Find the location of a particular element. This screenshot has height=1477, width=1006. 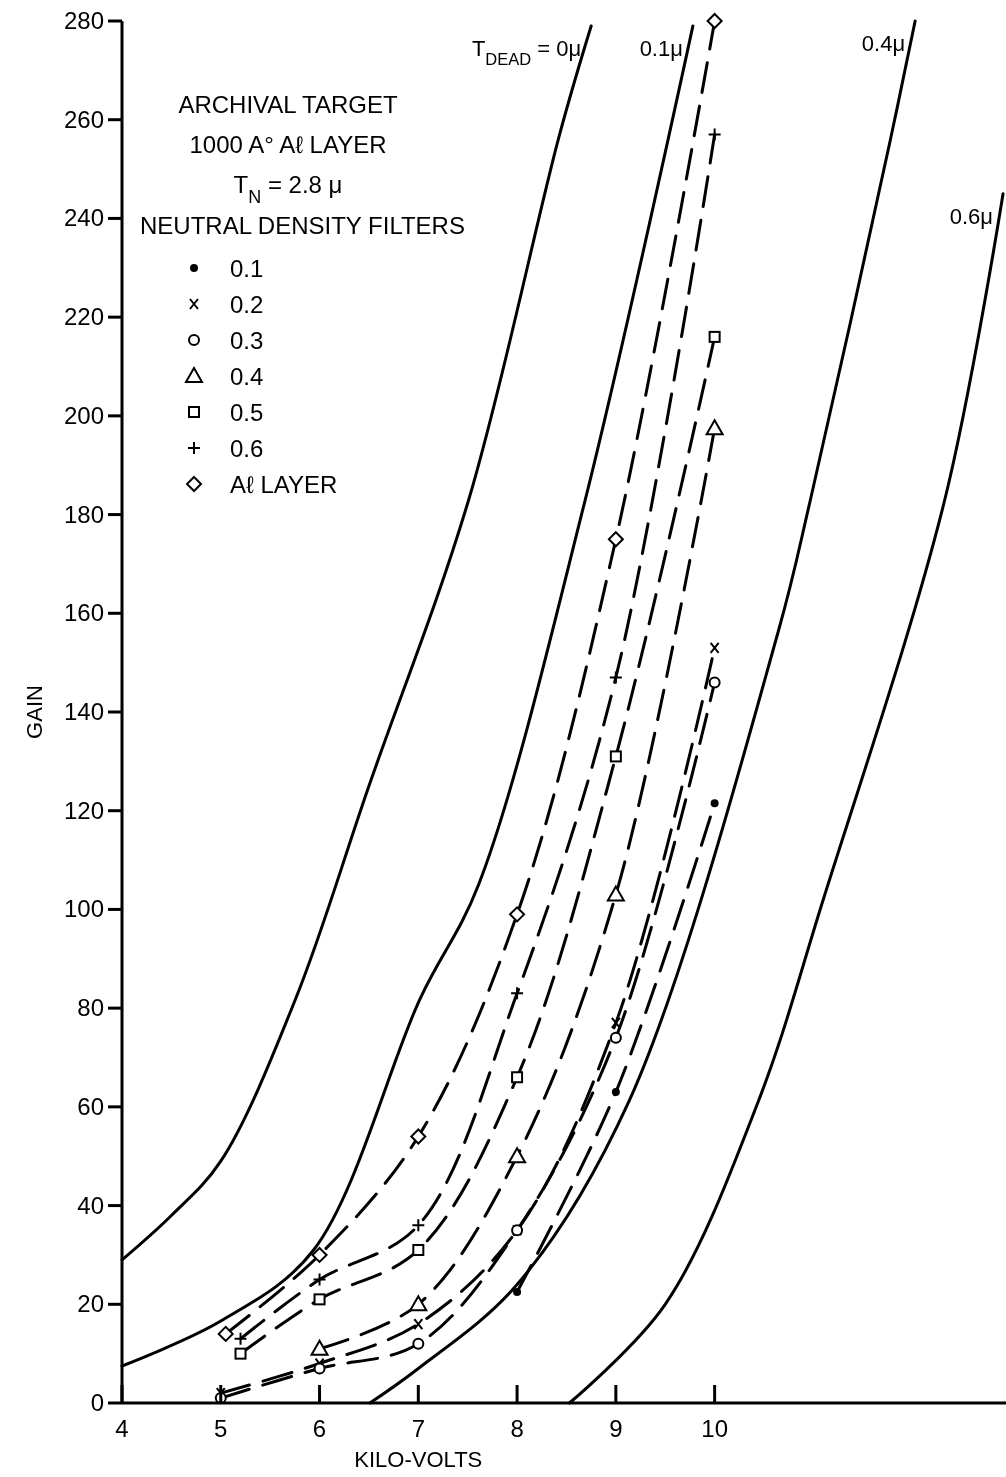

series-label: 0.4μ is located at coordinates (883, 43).